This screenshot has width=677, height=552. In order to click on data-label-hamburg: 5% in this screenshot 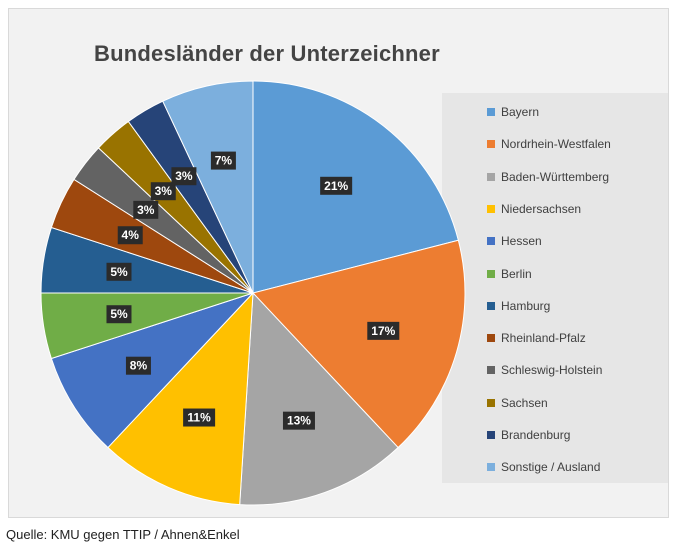, I will do `click(119, 271)`.